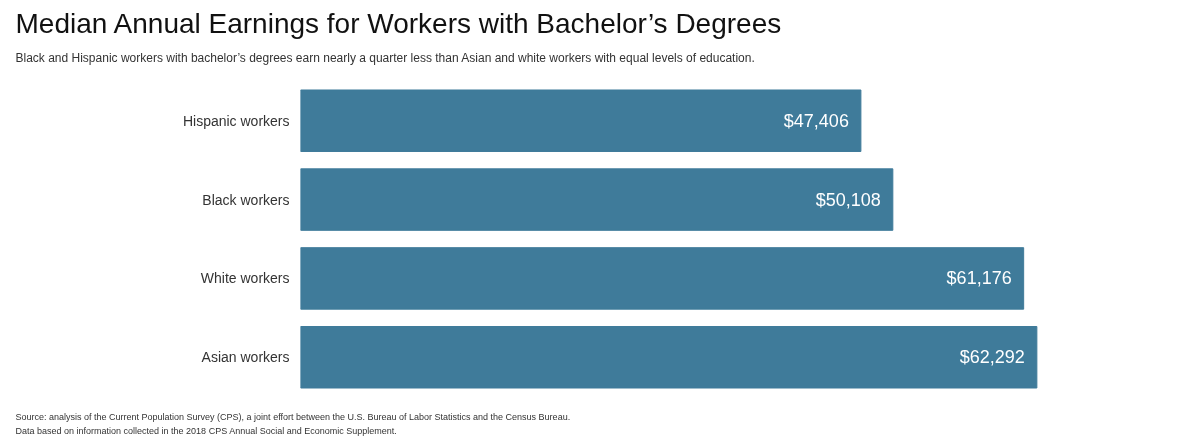 This screenshot has width=1177, height=443. What do you see at coordinates (246, 199) in the screenshot?
I see `y-tick-label: Black workers` at bounding box center [246, 199].